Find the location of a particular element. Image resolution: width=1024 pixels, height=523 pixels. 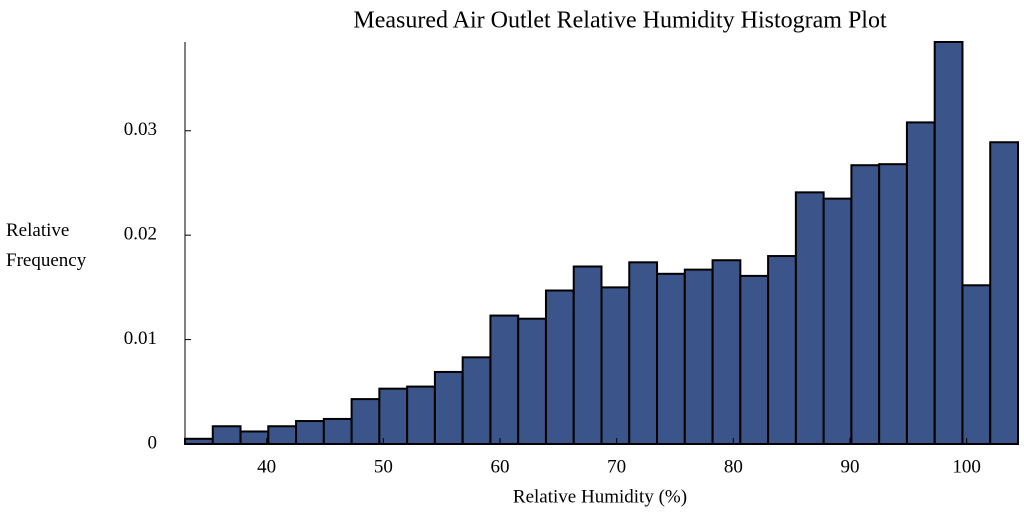

x-tick-label: 50 is located at coordinates (383, 466).